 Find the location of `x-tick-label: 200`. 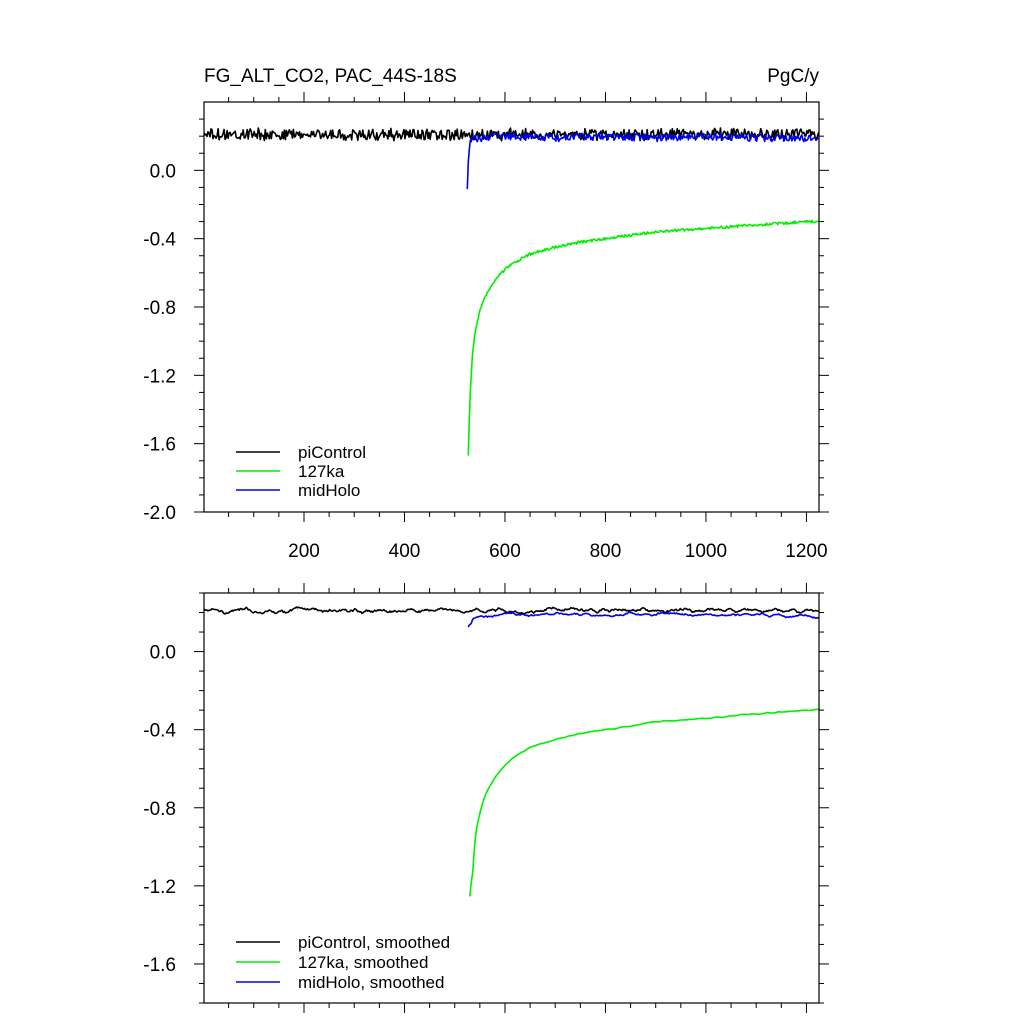

x-tick-label: 200 is located at coordinates (304, 551).